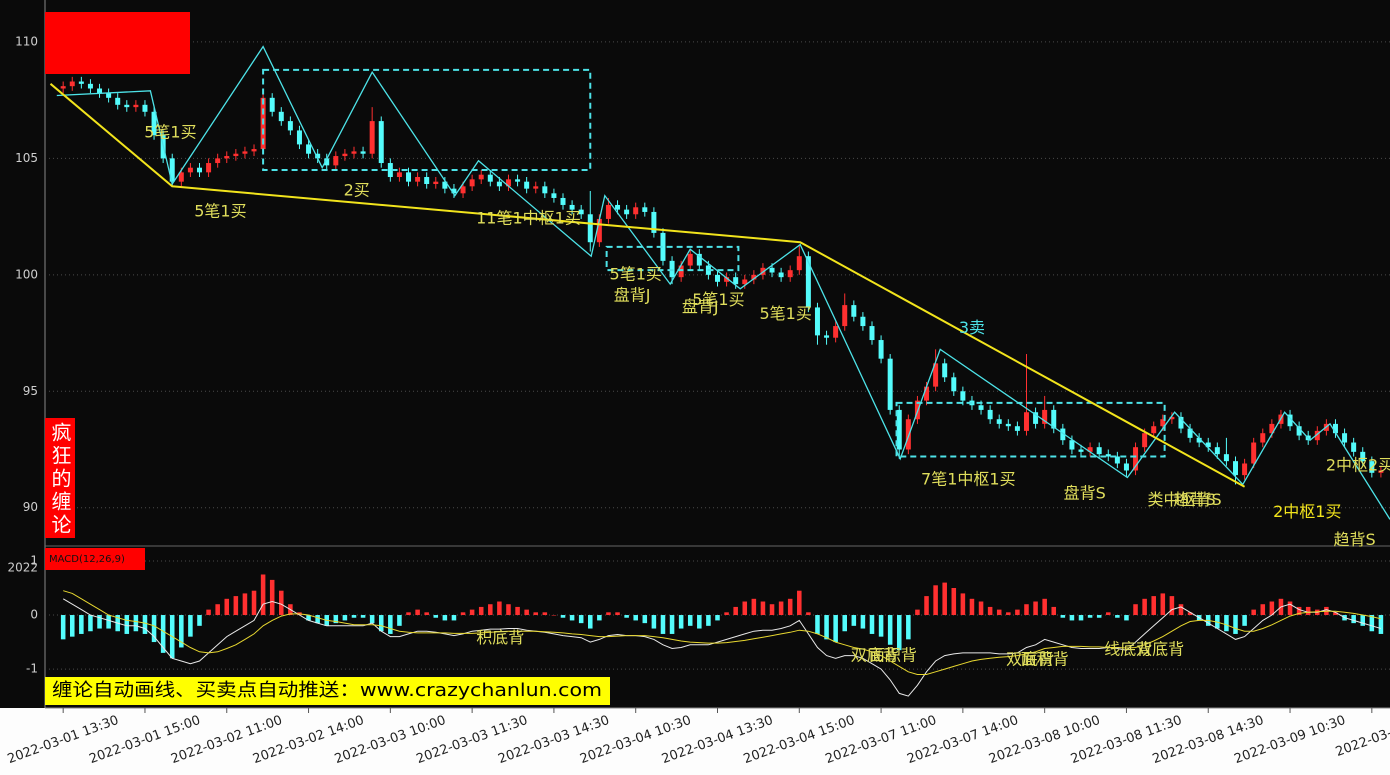 Image resolution: width=1390 pixels, height=775 pixels. Describe the element at coordinates (30, 391) in the screenshot. I see `y-tick-label: 95` at that location.